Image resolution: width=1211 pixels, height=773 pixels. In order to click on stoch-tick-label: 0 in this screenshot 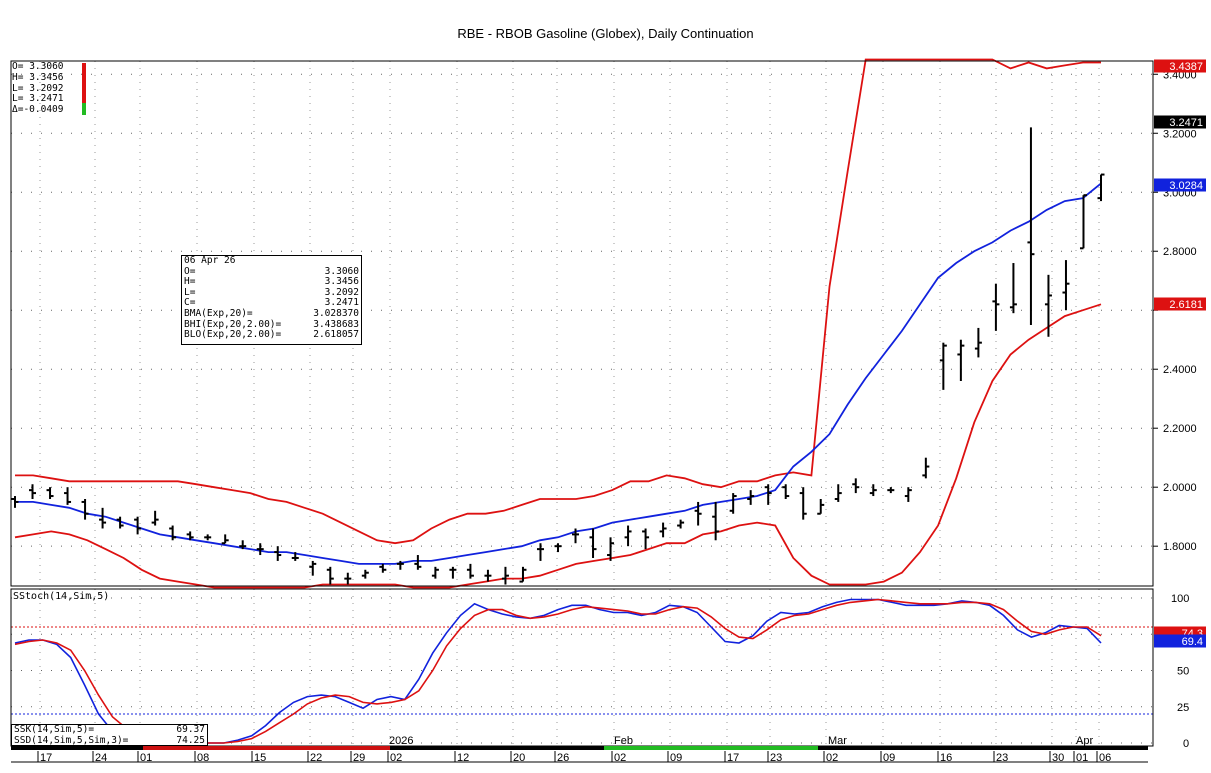, I will do `click(1186, 744)`.